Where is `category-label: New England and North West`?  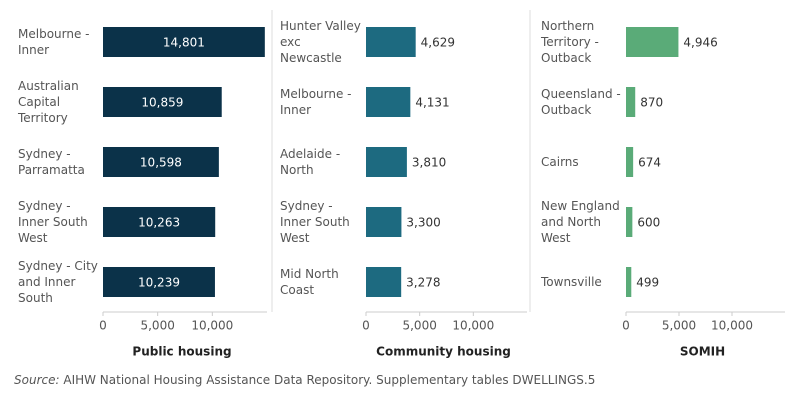
category-label: New England and North West is located at coordinates (580, 222).